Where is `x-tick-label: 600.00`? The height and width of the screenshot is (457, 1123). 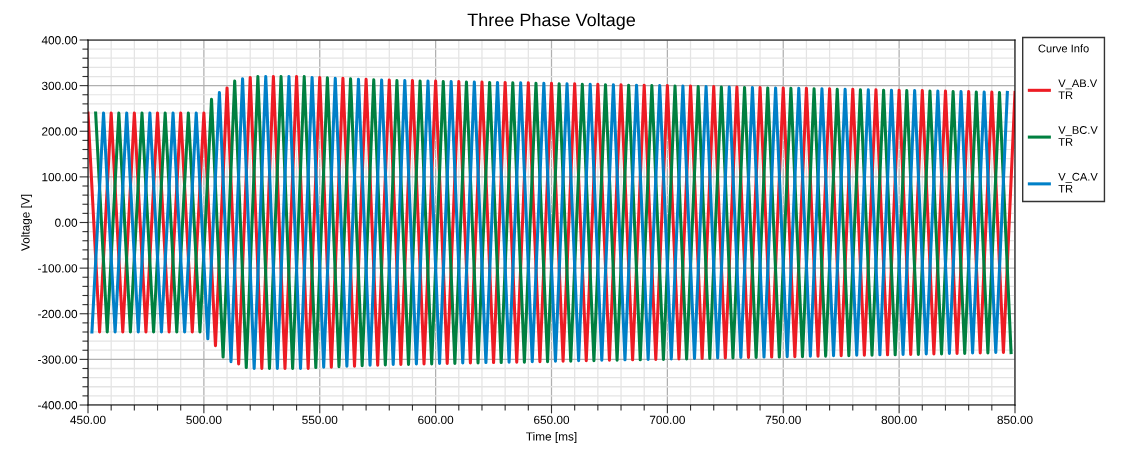 x-tick-label: 600.00 is located at coordinates (436, 420).